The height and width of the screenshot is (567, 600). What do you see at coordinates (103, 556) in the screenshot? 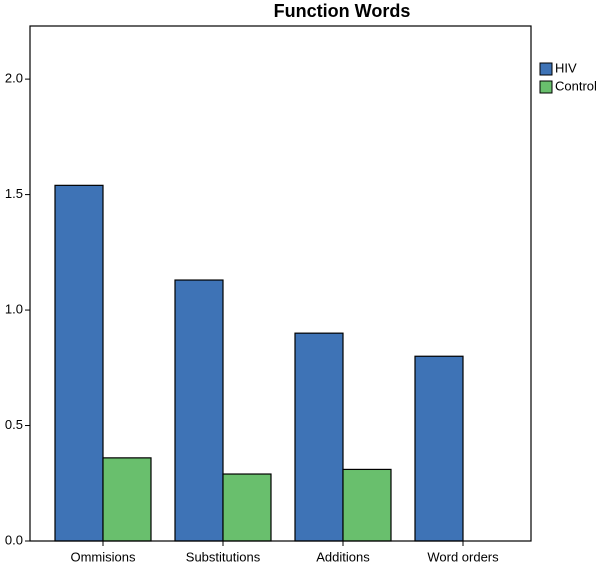
I see `x-tick-label: Ommisions` at bounding box center [103, 556].